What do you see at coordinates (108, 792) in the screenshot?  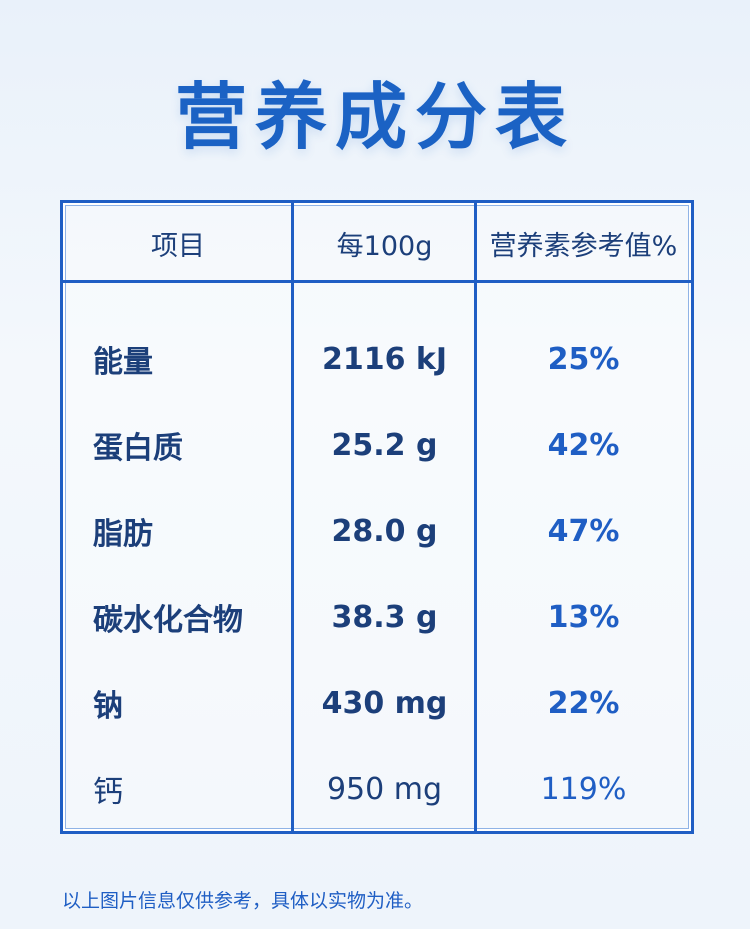 I see `table-cell: 钙` at bounding box center [108, 792].